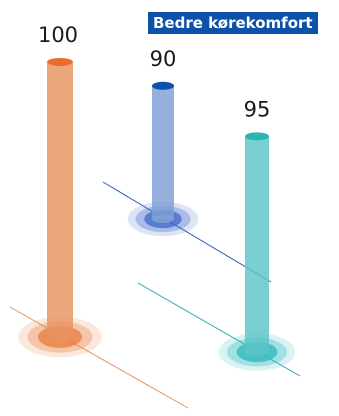 The width and height of the screenshot is (339, 416). I want to click on bar-group-2: 90, so click(163, 142).